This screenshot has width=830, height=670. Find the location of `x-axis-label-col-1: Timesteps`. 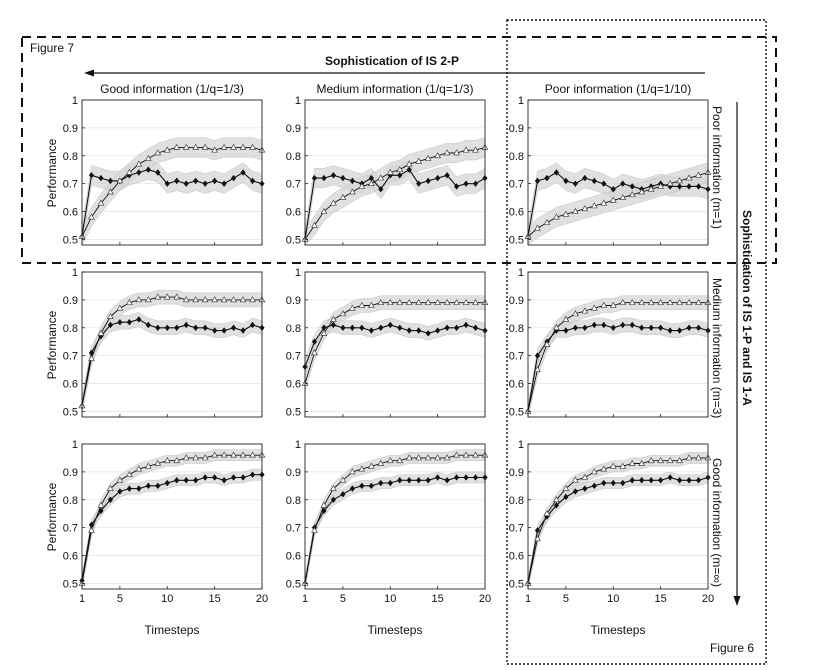

x-axis-label-col-1: Timesteps is located at coordinates (172, 630).